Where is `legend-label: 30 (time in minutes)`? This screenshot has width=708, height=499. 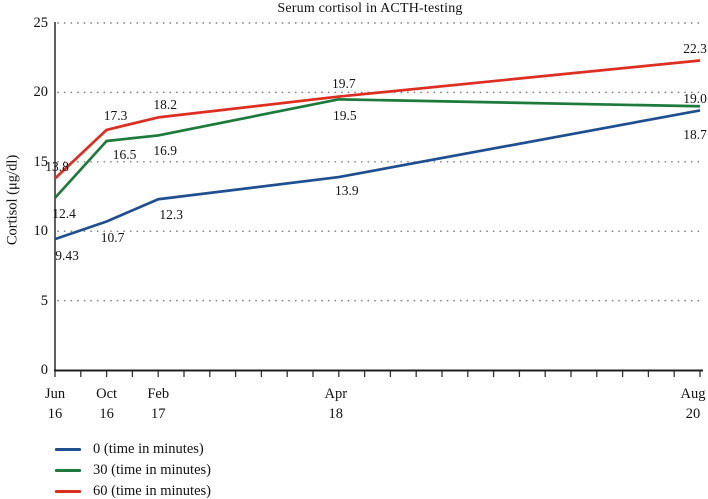
legend-label: 30 (time in minutes) is located at coordinates (152, 470).